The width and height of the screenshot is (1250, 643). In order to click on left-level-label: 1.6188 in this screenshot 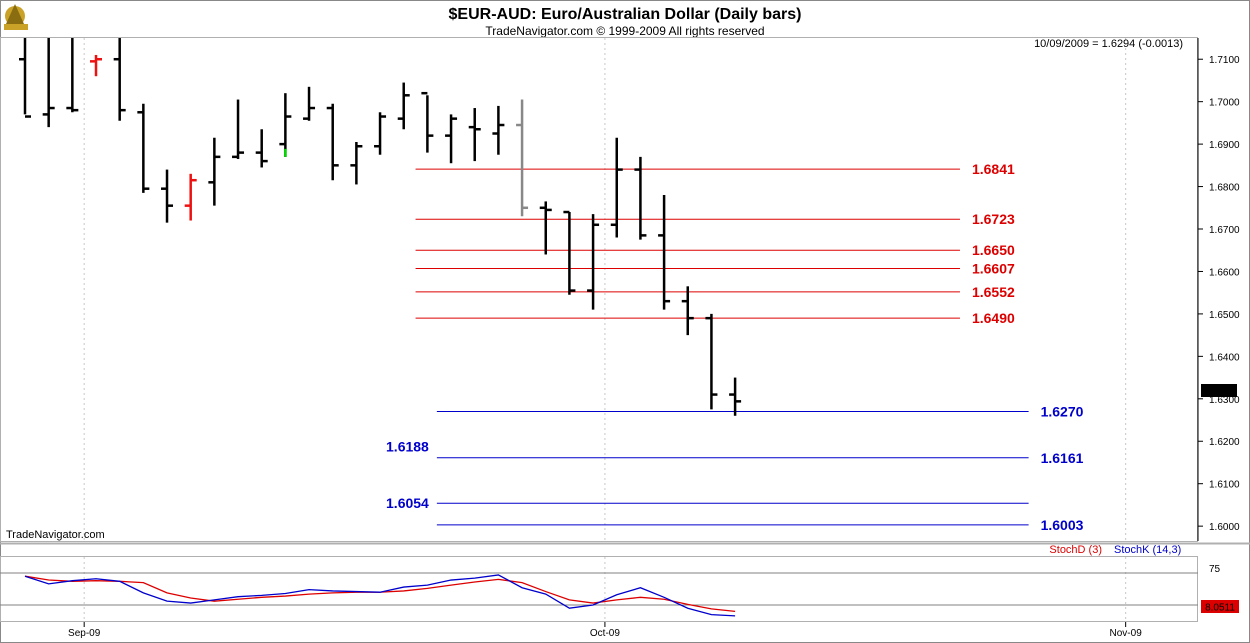, I will do `click(407, 446)`.